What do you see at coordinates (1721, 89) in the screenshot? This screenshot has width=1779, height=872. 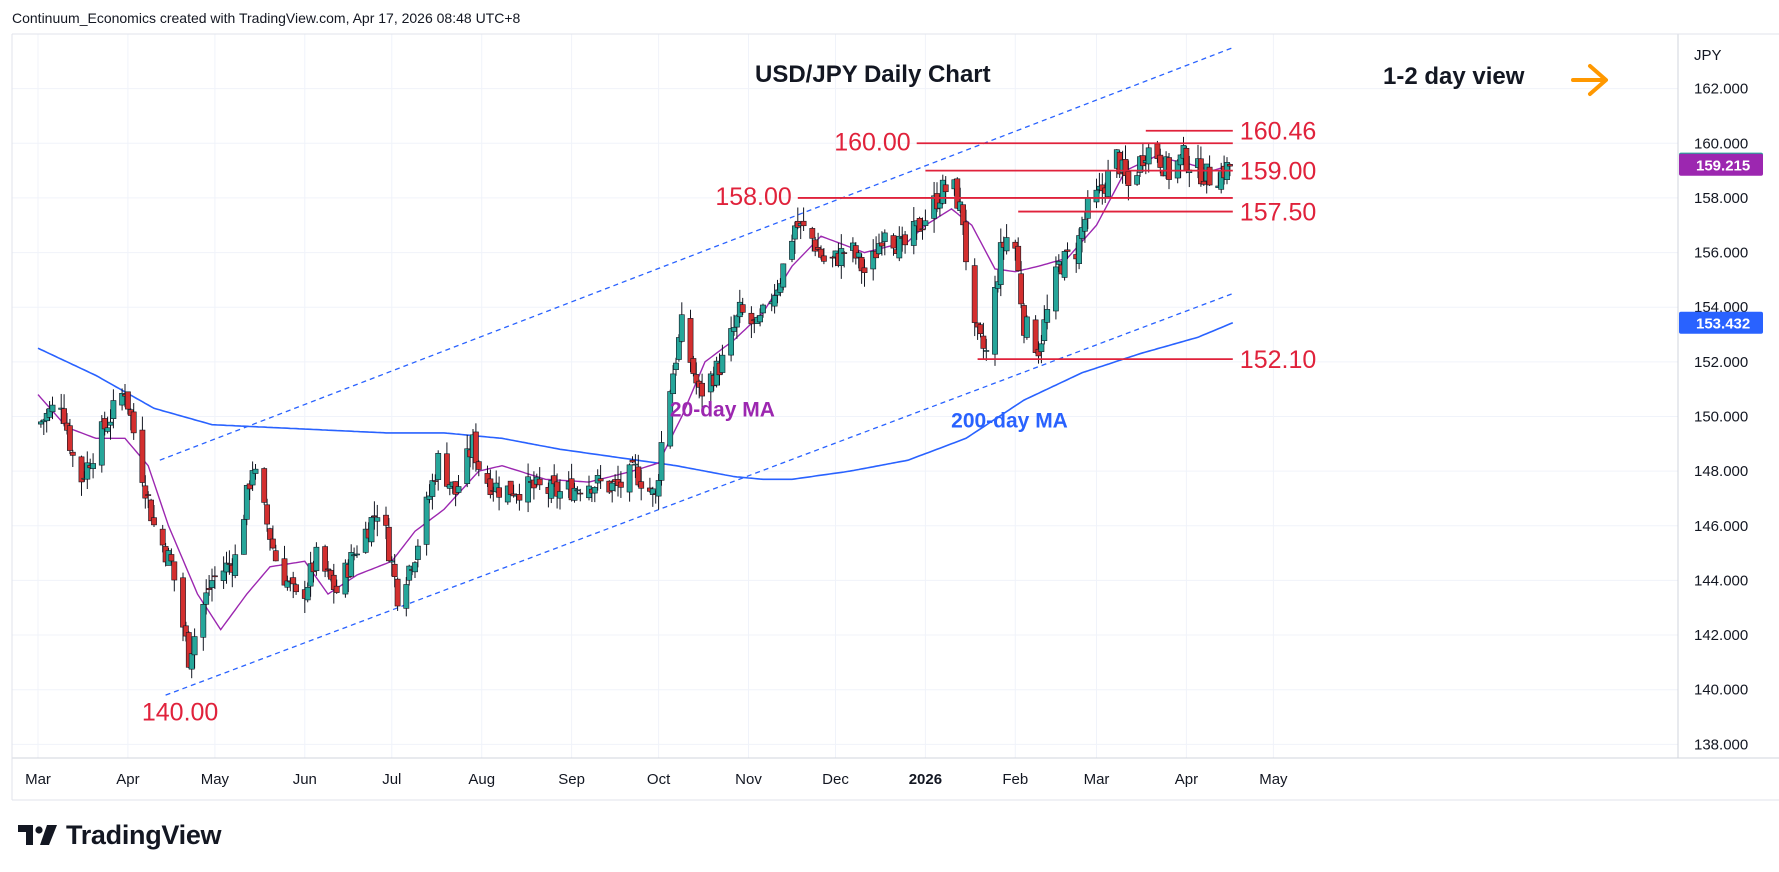 I see `y-tick-label: 162.000` at bounding box center [1721, 89].